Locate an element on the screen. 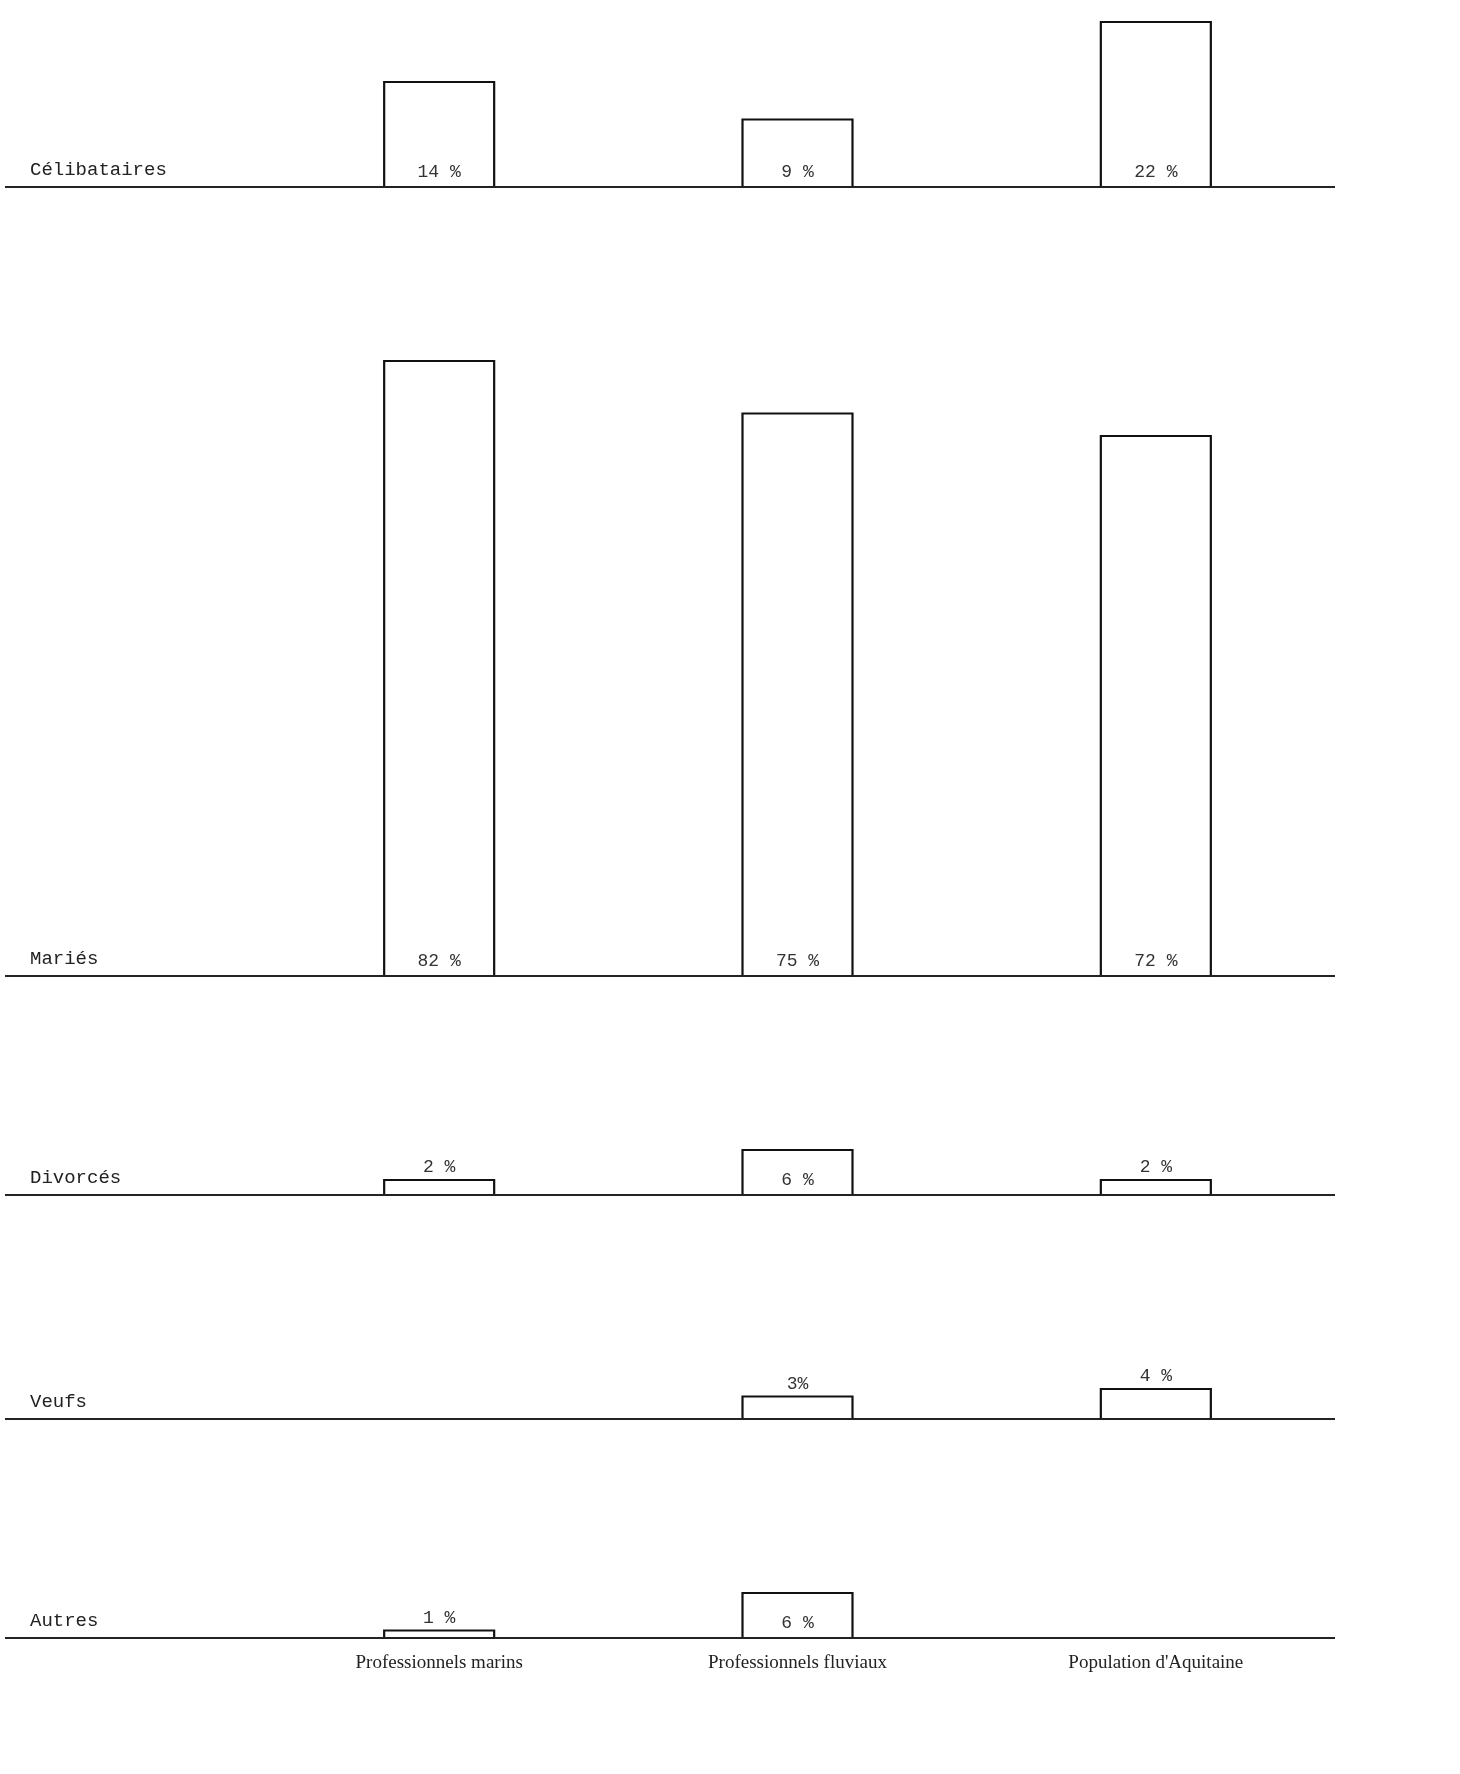 Image resolution: width=1460 pixels, height=1774 pixels. data-label: 9 % is located at coordinates (797, 172).